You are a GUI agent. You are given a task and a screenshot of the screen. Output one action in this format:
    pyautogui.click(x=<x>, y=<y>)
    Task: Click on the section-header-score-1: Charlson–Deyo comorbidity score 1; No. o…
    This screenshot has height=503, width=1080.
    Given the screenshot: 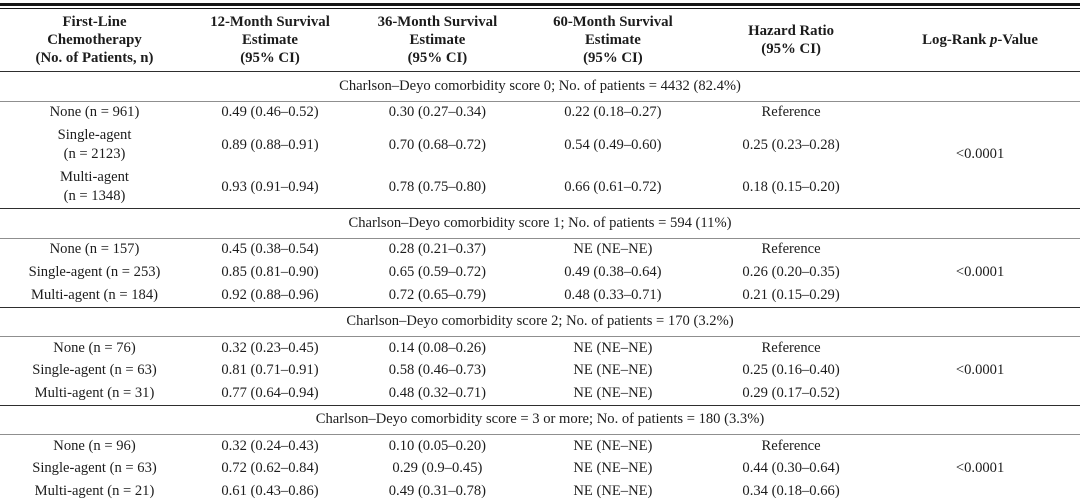 What is the action you would take?
    pyautogui.click(x=540, y=223)
    